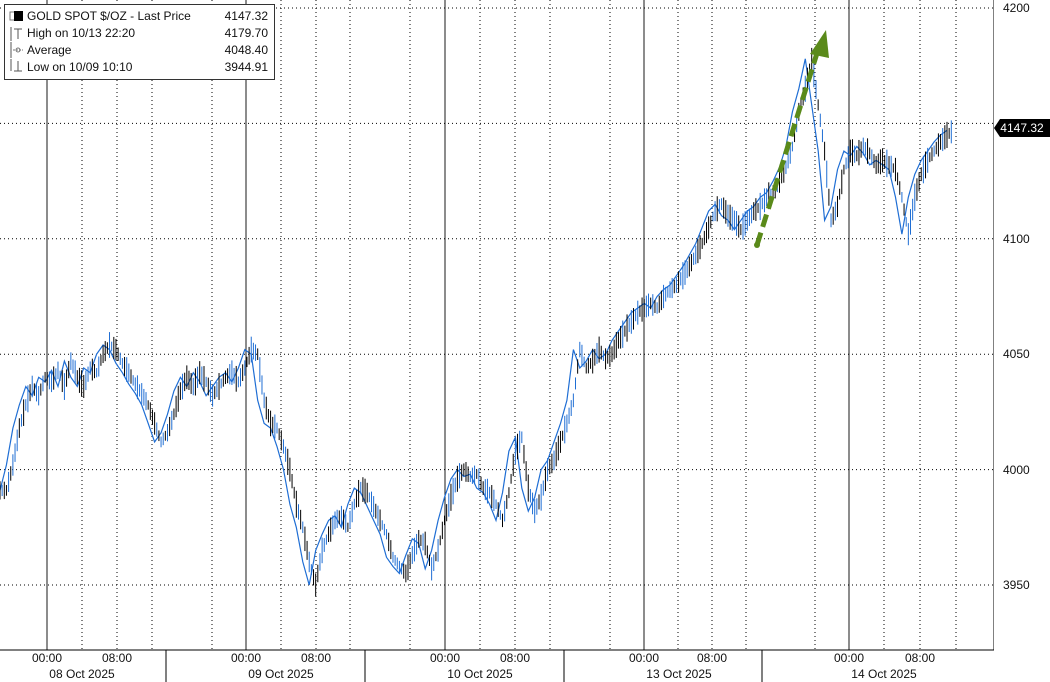  I want to click on y-tick-label: 3950, so click(1016, 585).